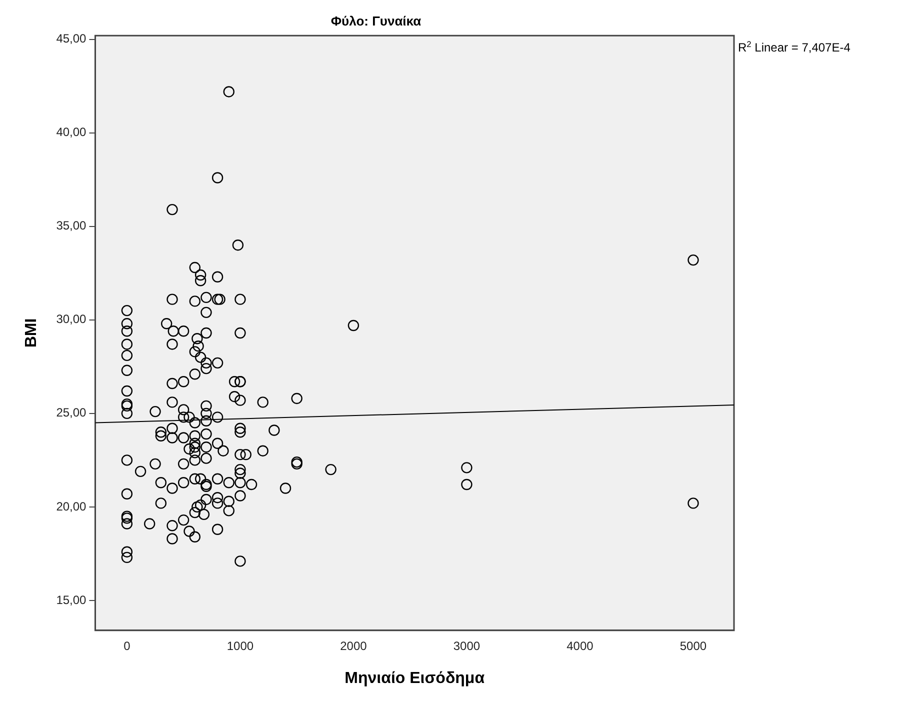 The height and width of the screenshot is (711, 914). What do you see at coordinates (71, 132) in the screenshot?
I see `y-tick-label: 40,00` at bounding box center [71, 132].